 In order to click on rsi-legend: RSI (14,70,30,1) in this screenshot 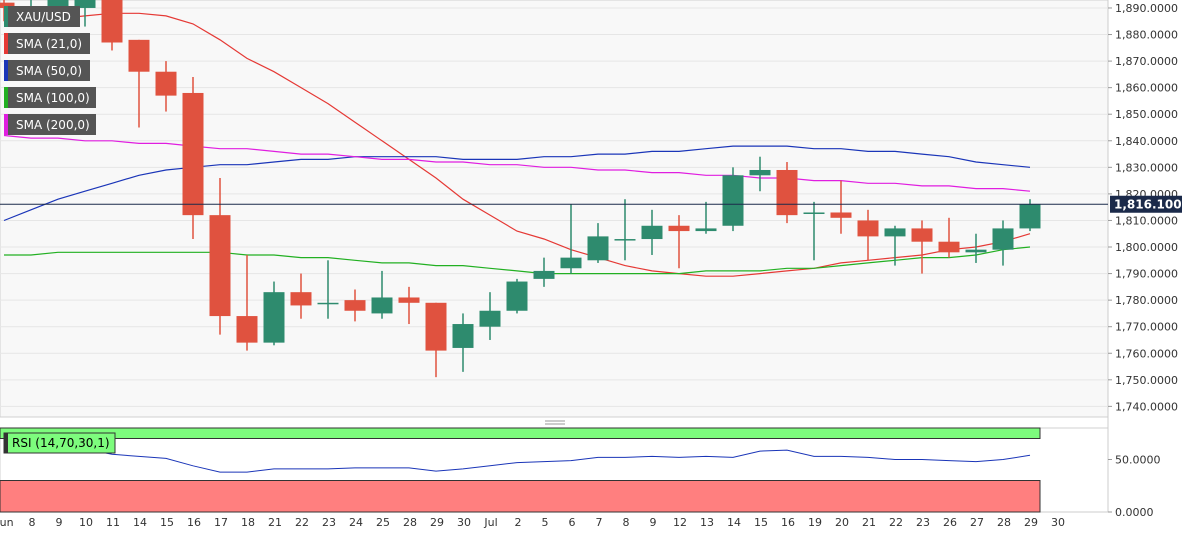, I will do `click(59, 443)`.